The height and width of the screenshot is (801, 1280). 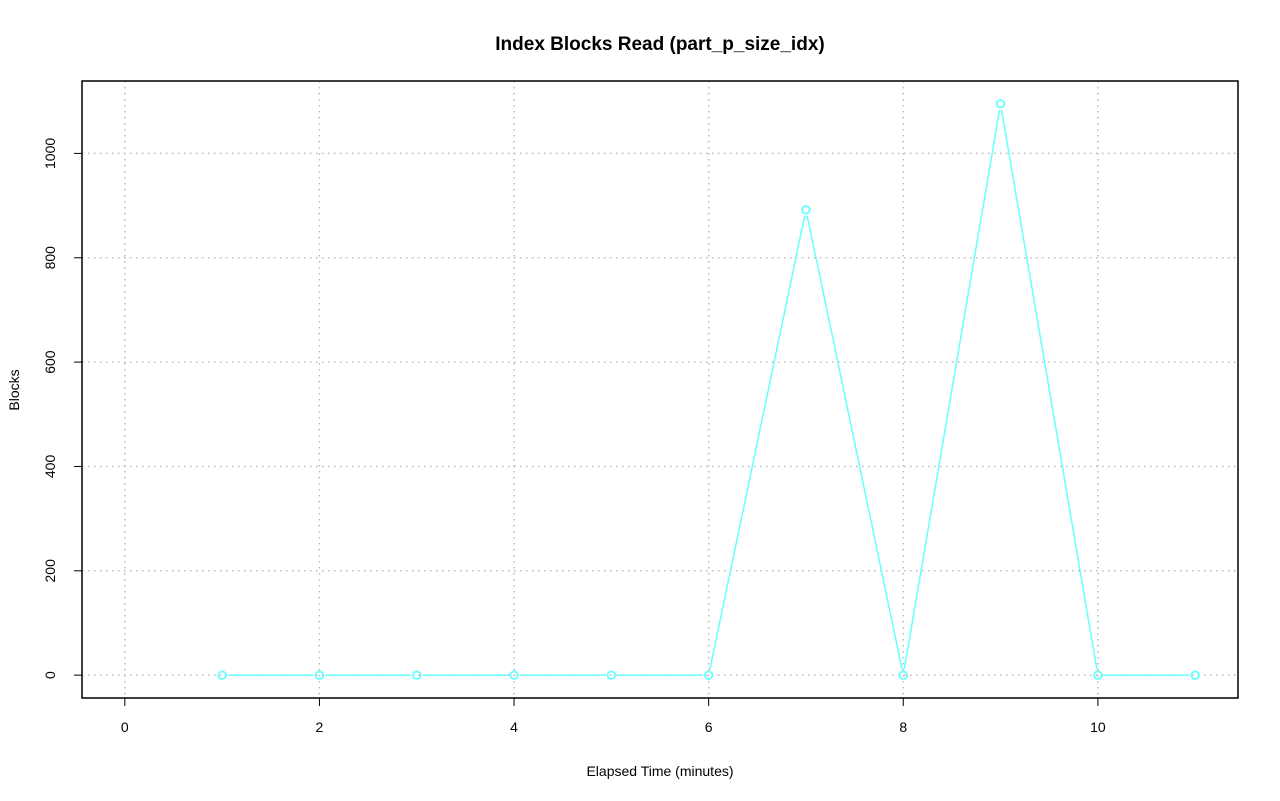 I want to click on x-axis-label: Elapsed Time (minutes), so click(x=659, y=771).